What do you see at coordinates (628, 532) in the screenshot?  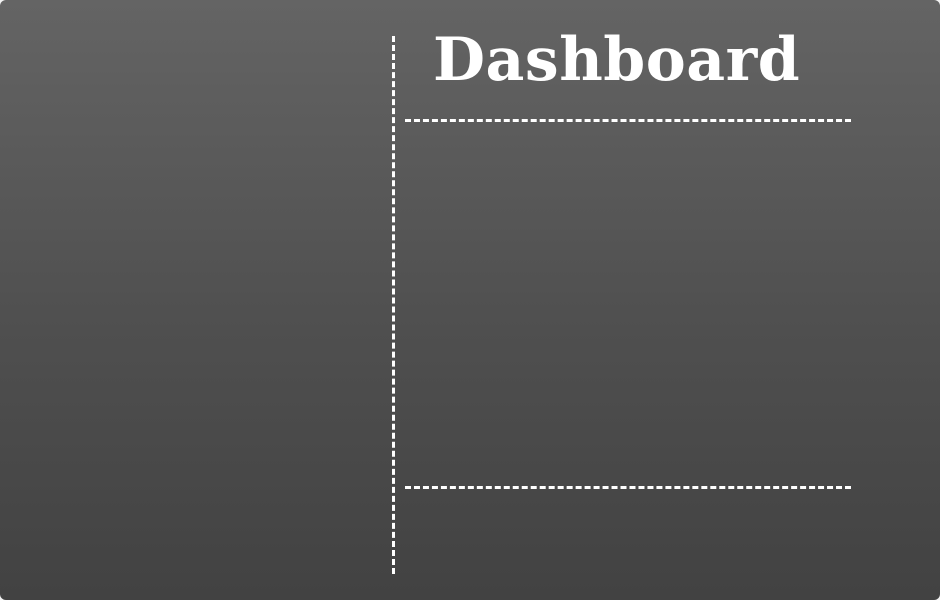 I see `footer-region` at bounding box center [628, 532].